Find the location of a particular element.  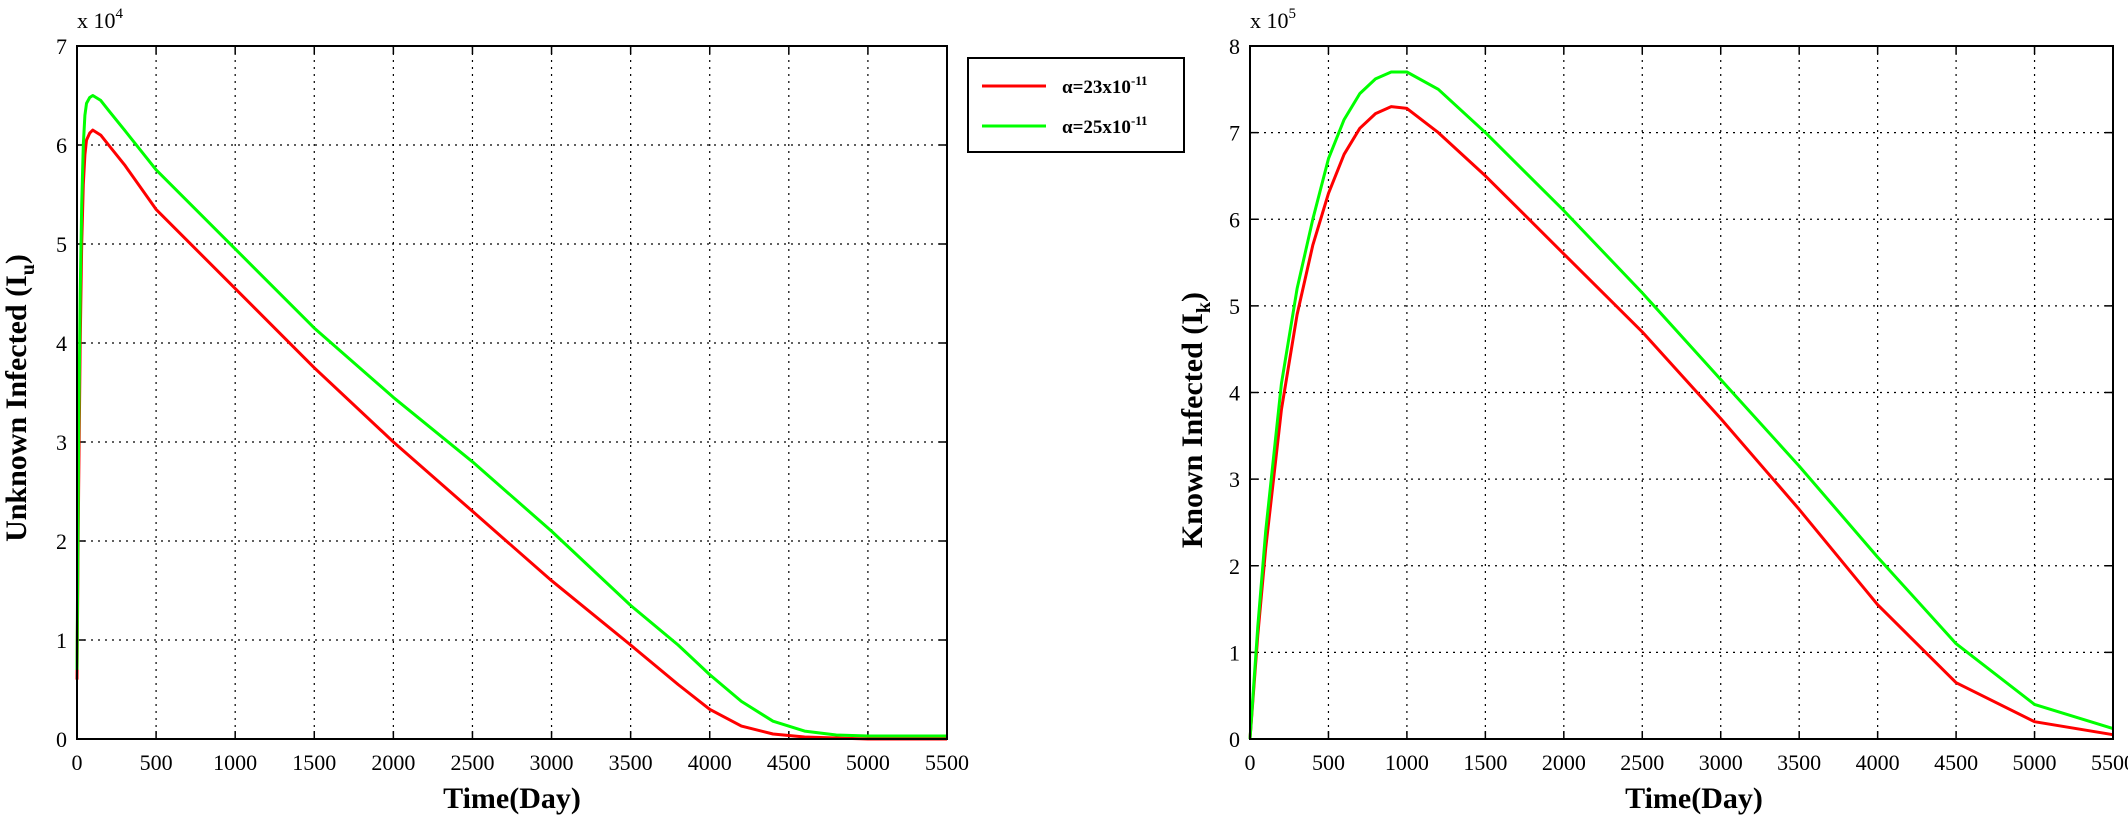

y-axis-label: Unknown Infected (Iu) is located at coordinates (19, 398).